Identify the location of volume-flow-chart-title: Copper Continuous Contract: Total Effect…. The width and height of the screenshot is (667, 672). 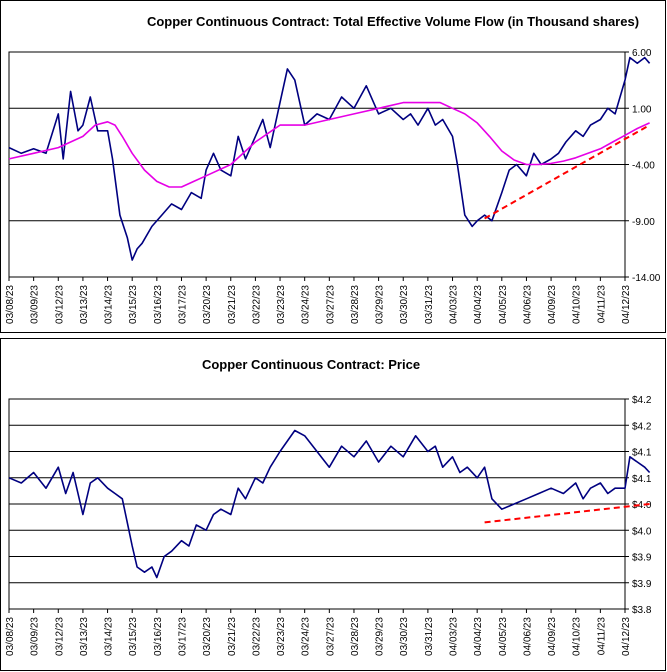
(393, 21).